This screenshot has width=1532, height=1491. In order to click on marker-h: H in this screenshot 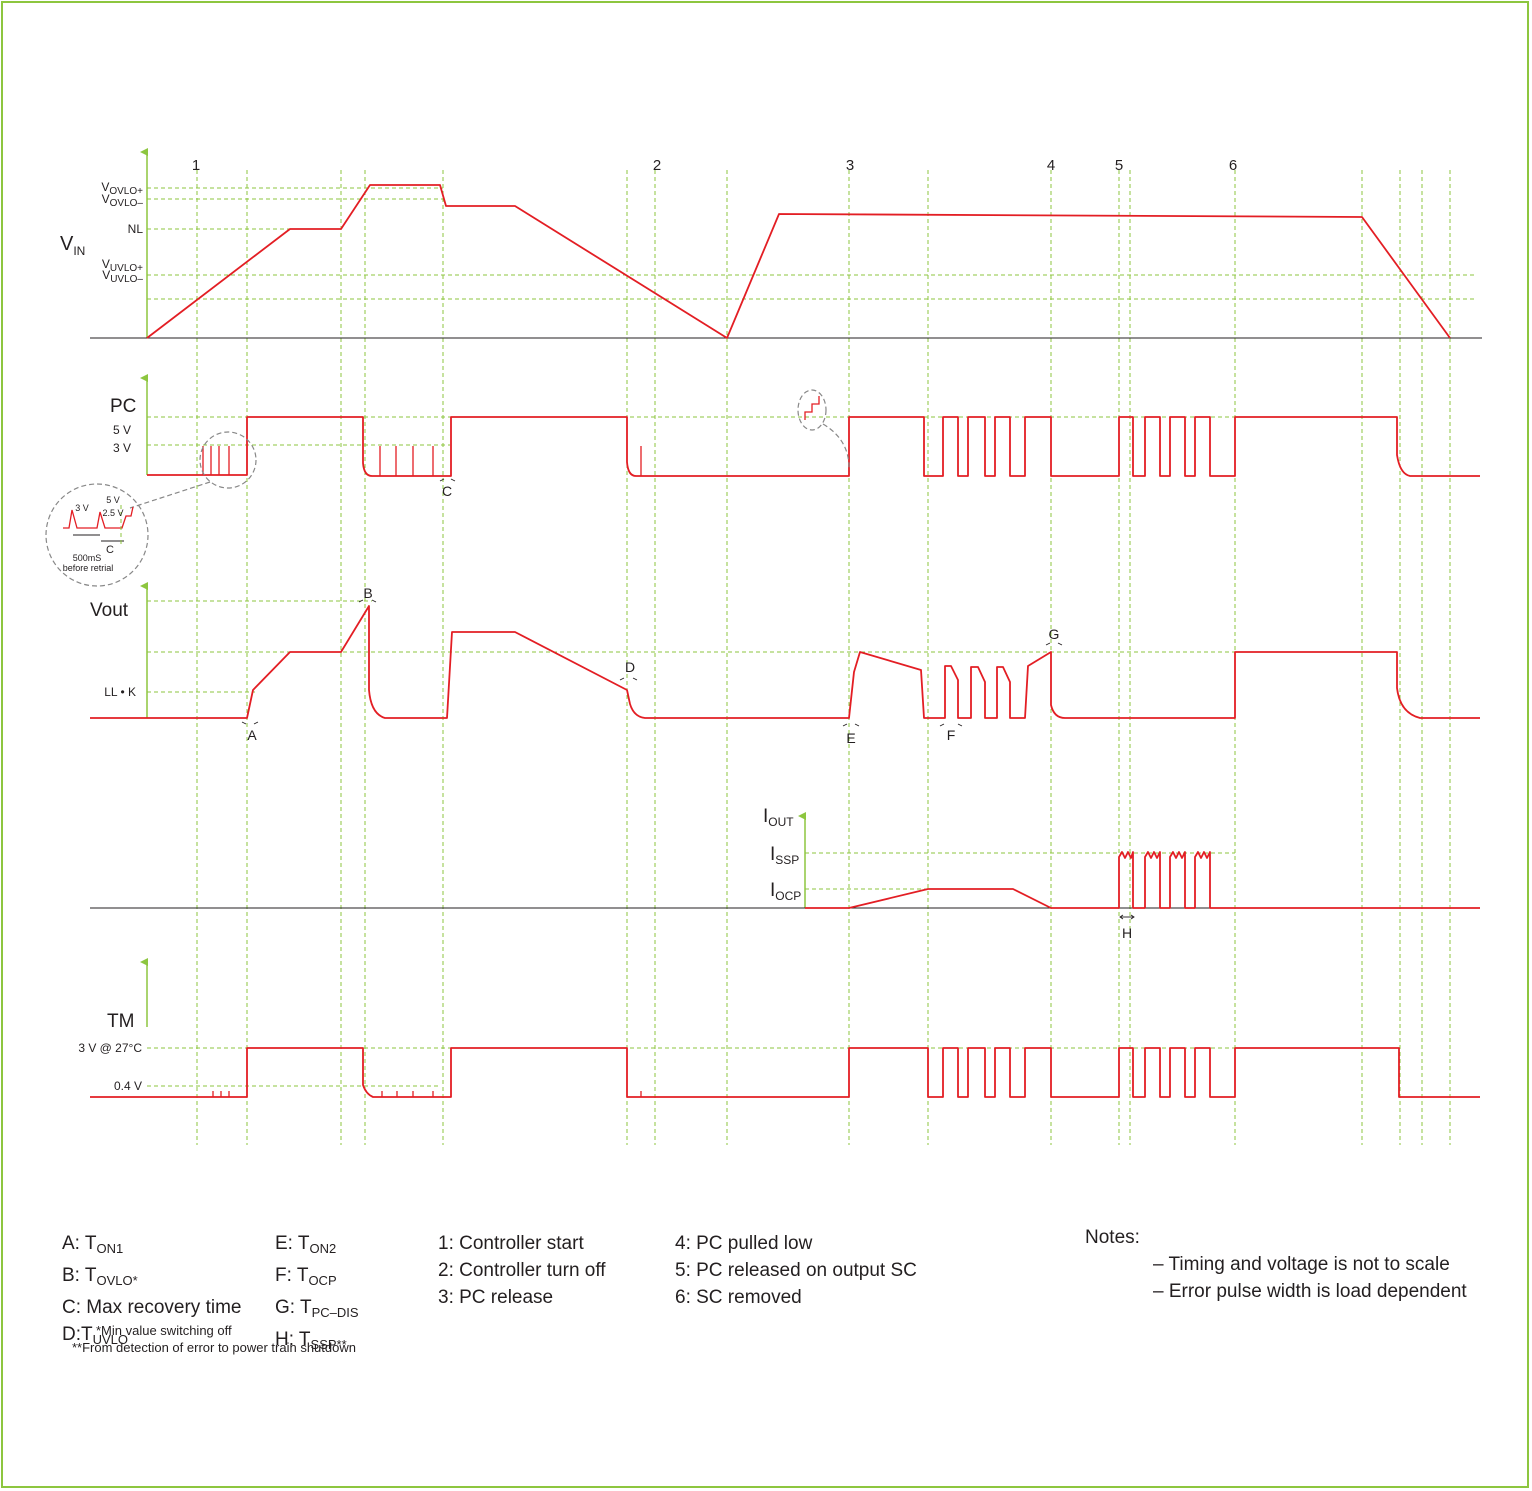, I will do `click(1127, 927)`.